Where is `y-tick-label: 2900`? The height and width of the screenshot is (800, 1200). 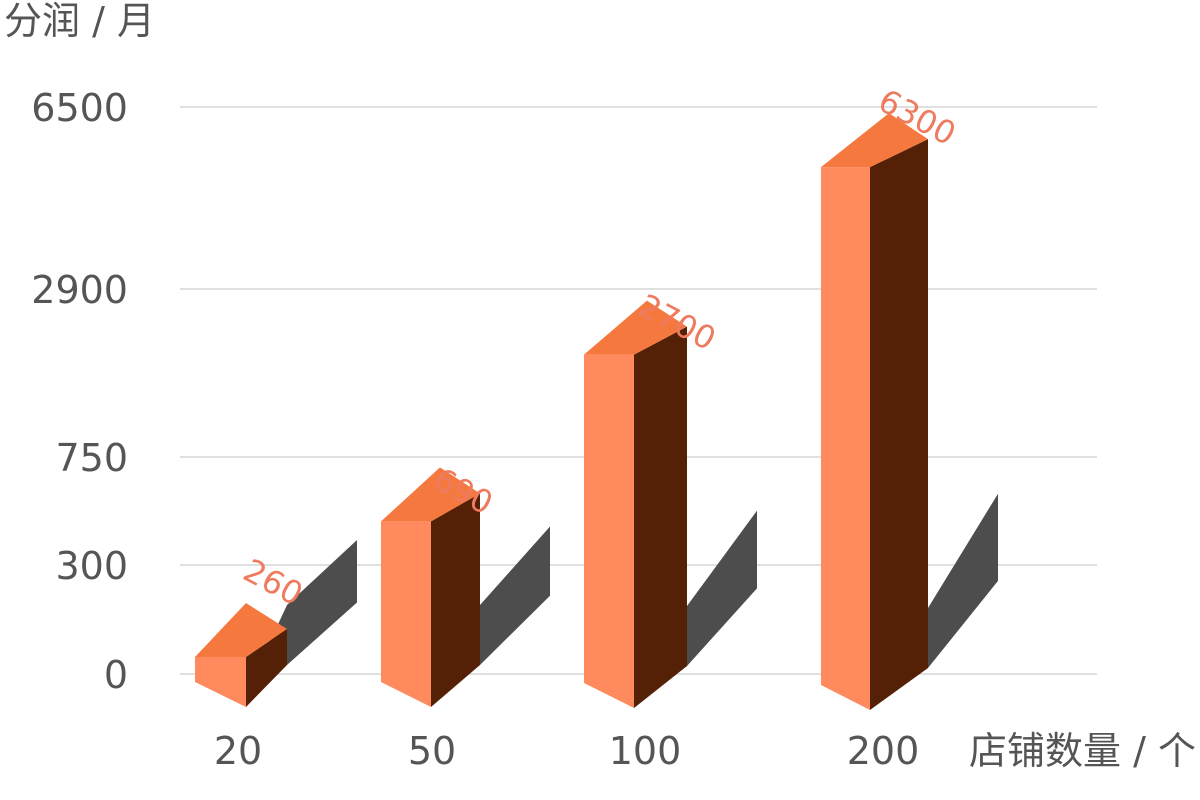
y-tick-label: 2900 is located at coordinates (79, 290).